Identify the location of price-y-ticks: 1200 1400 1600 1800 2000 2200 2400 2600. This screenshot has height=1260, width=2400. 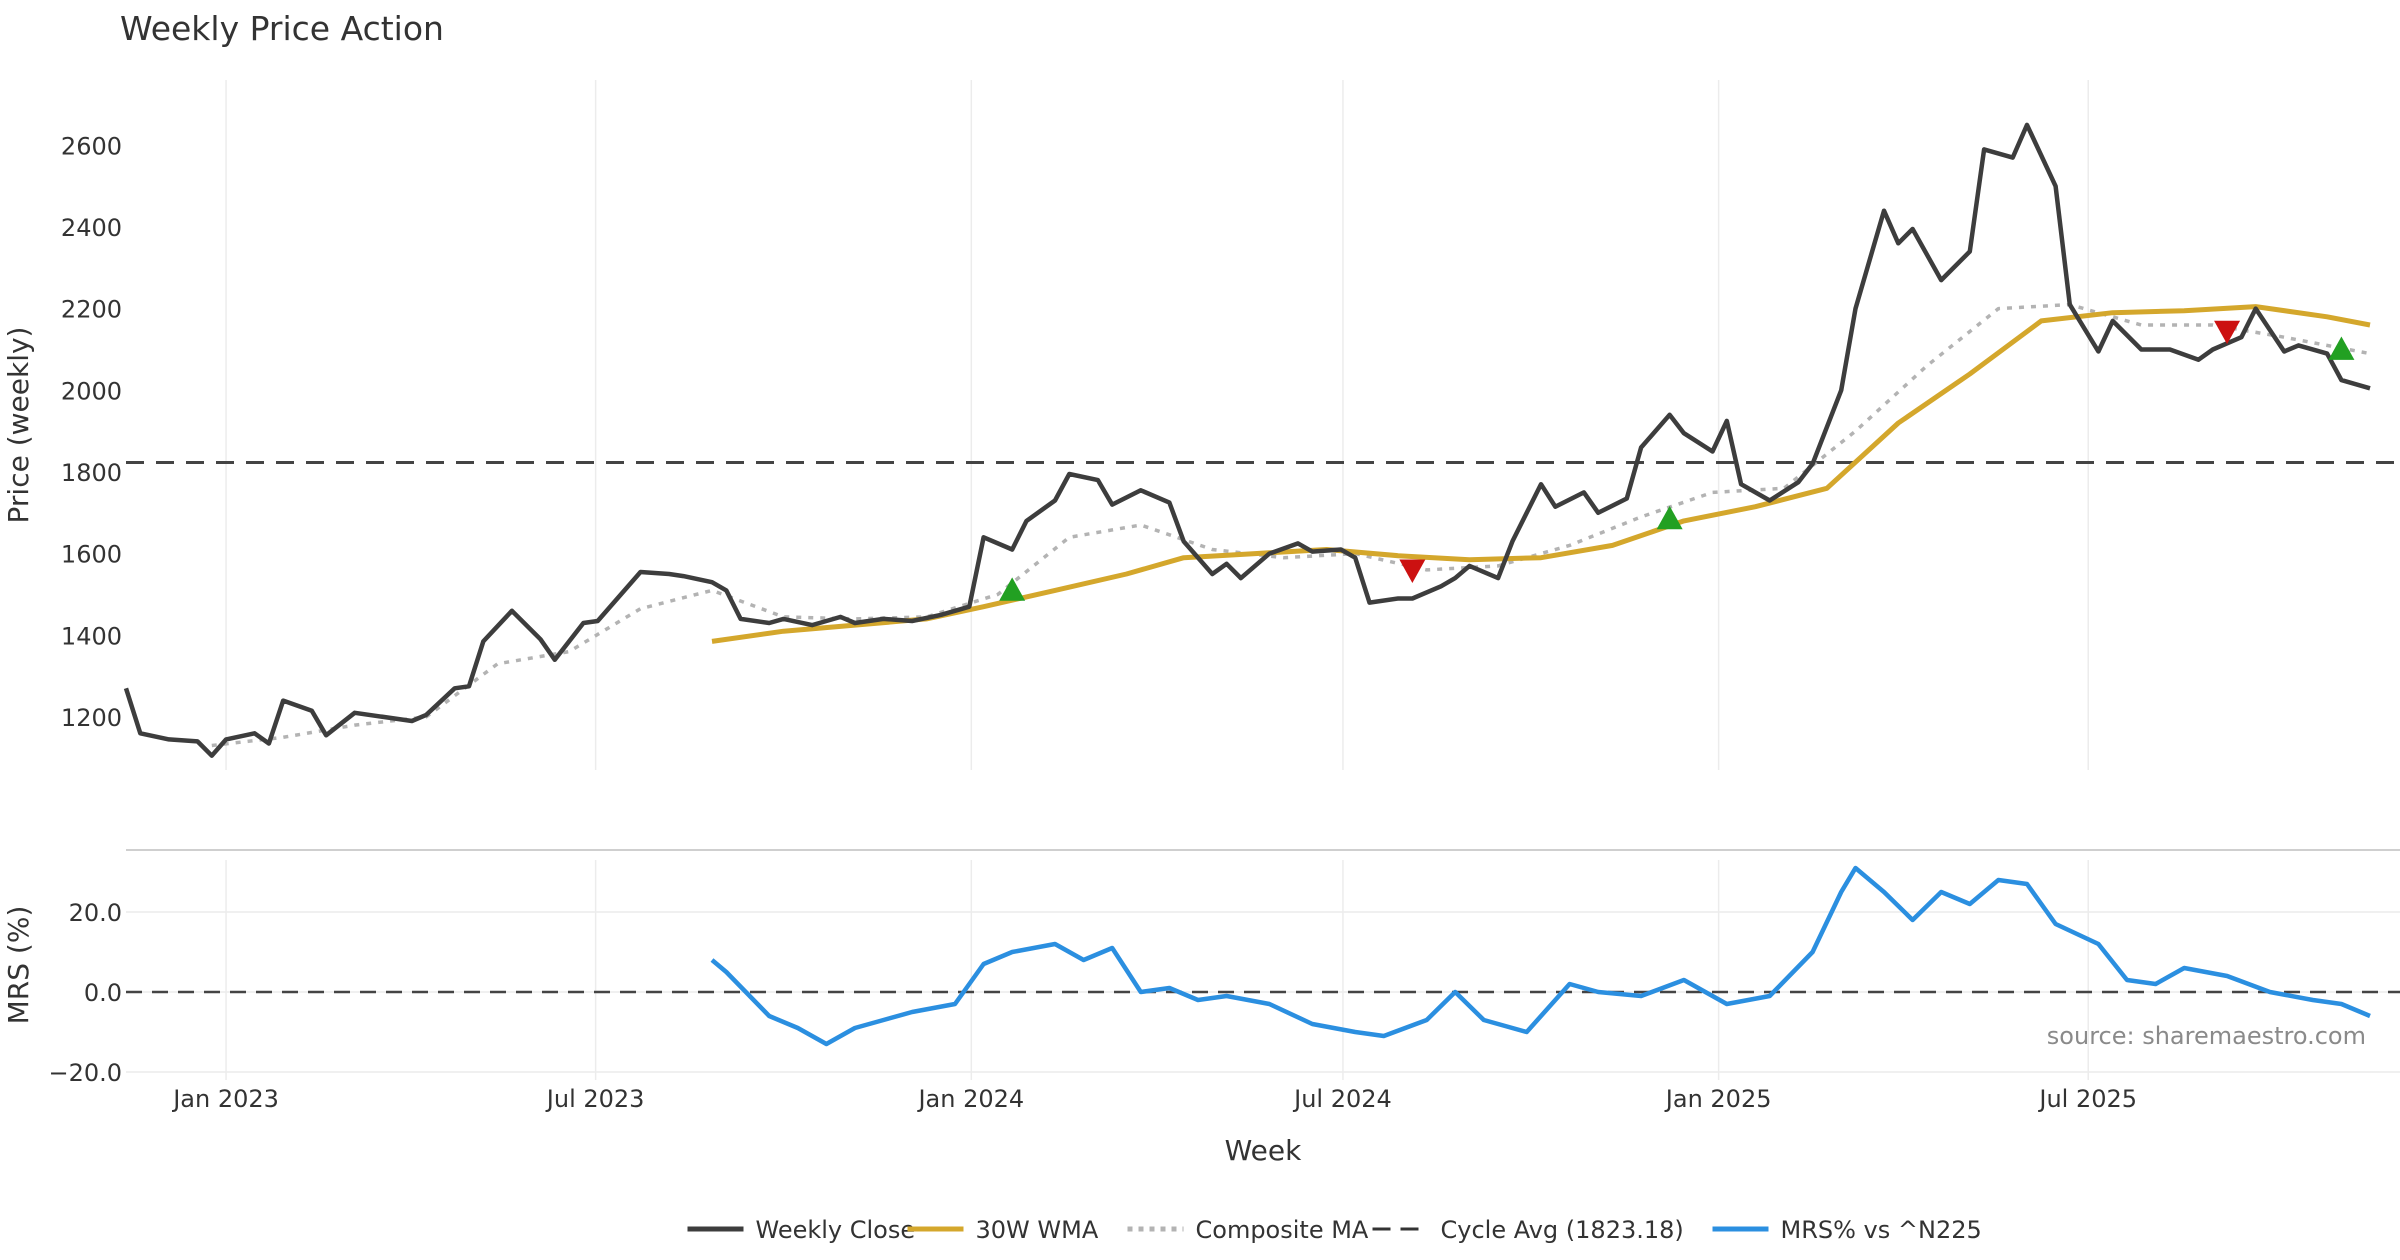
(91, 432).